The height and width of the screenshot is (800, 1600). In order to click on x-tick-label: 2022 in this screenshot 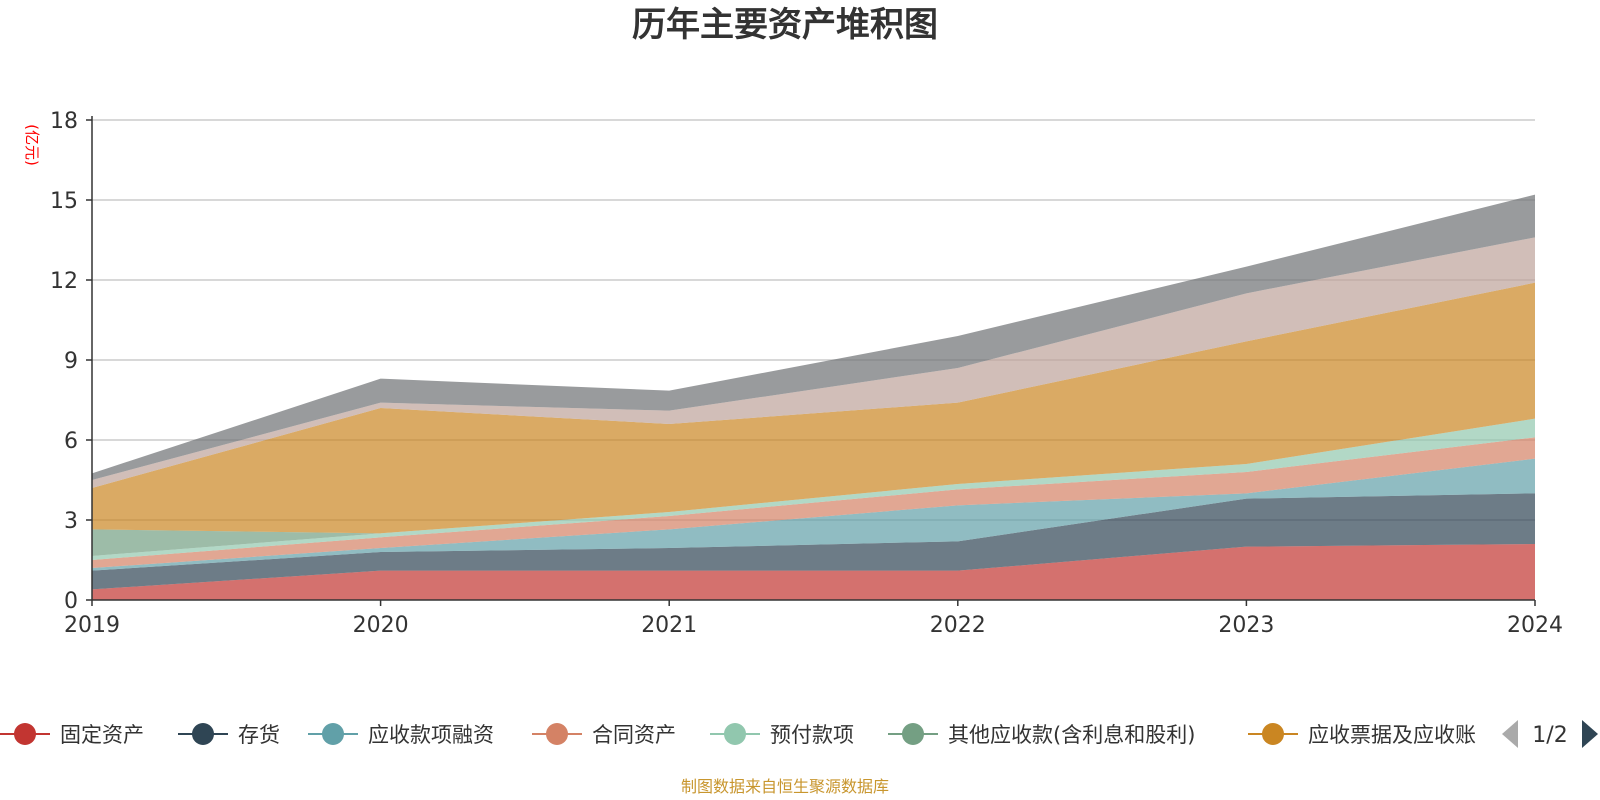, I will do `click(958, 625)`.